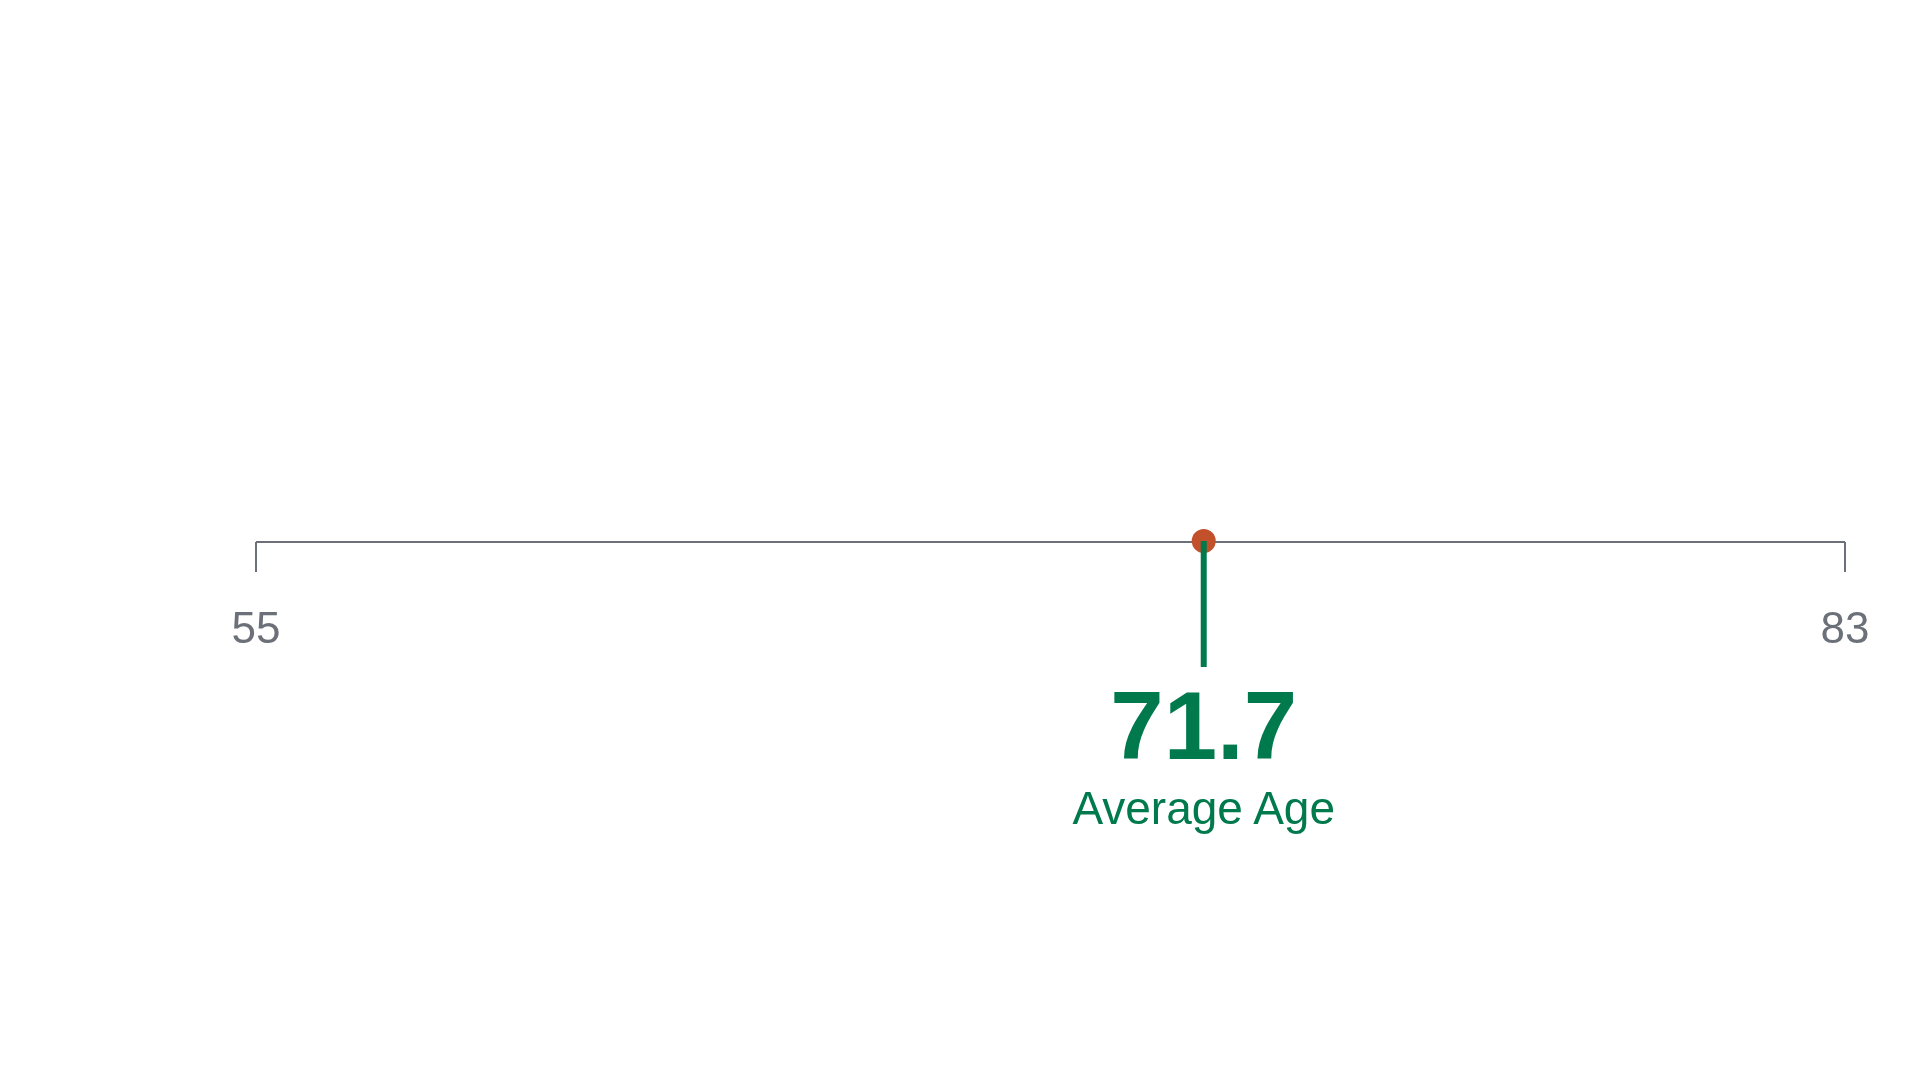  I want to click on text: 55, so click(256, 628).